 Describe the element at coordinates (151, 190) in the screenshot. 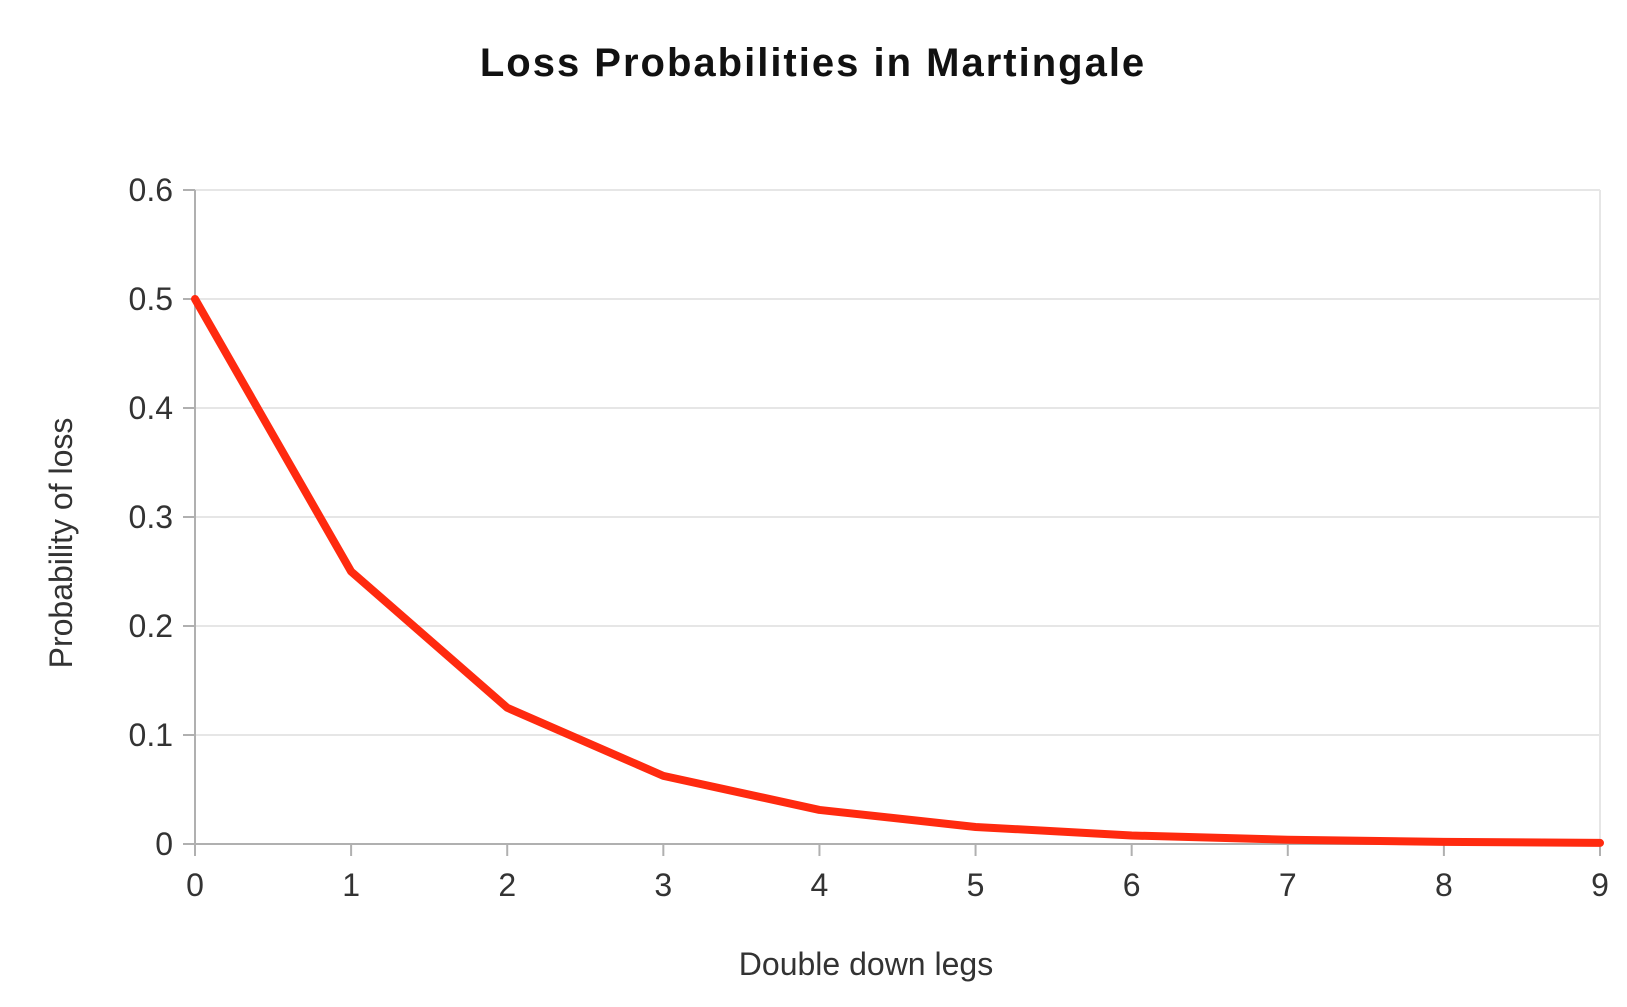

I see `y-tick-label: 0.6` at that location.